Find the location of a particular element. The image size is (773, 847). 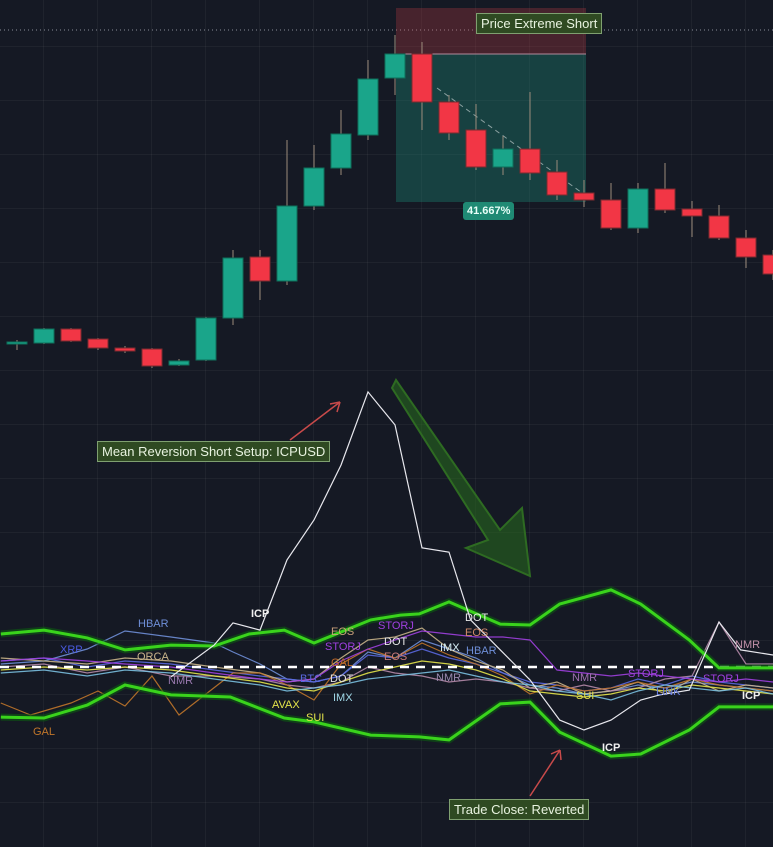

lower-band is located at coordinates (386, 720).